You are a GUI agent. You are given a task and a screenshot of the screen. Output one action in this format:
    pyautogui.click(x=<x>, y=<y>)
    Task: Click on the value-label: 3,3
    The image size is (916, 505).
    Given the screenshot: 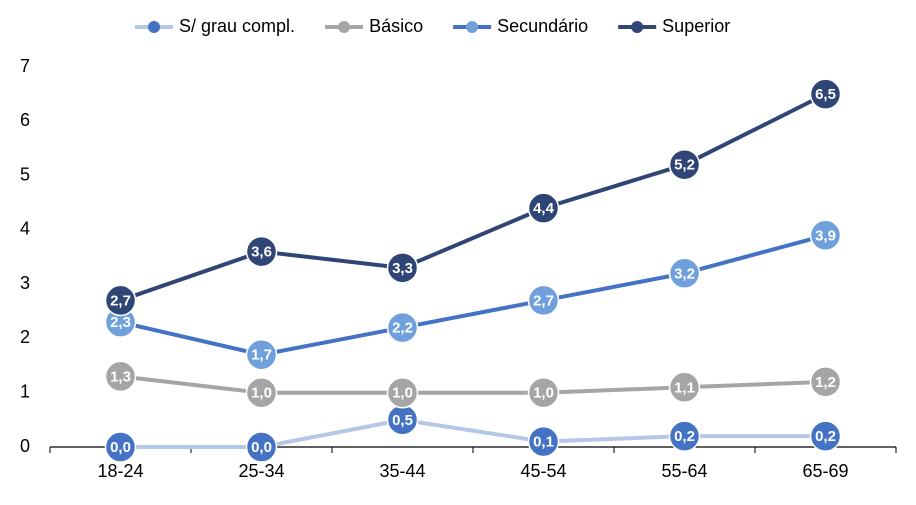 What is the action you would take?
    pyautogui.click(x=402, y=268)
    